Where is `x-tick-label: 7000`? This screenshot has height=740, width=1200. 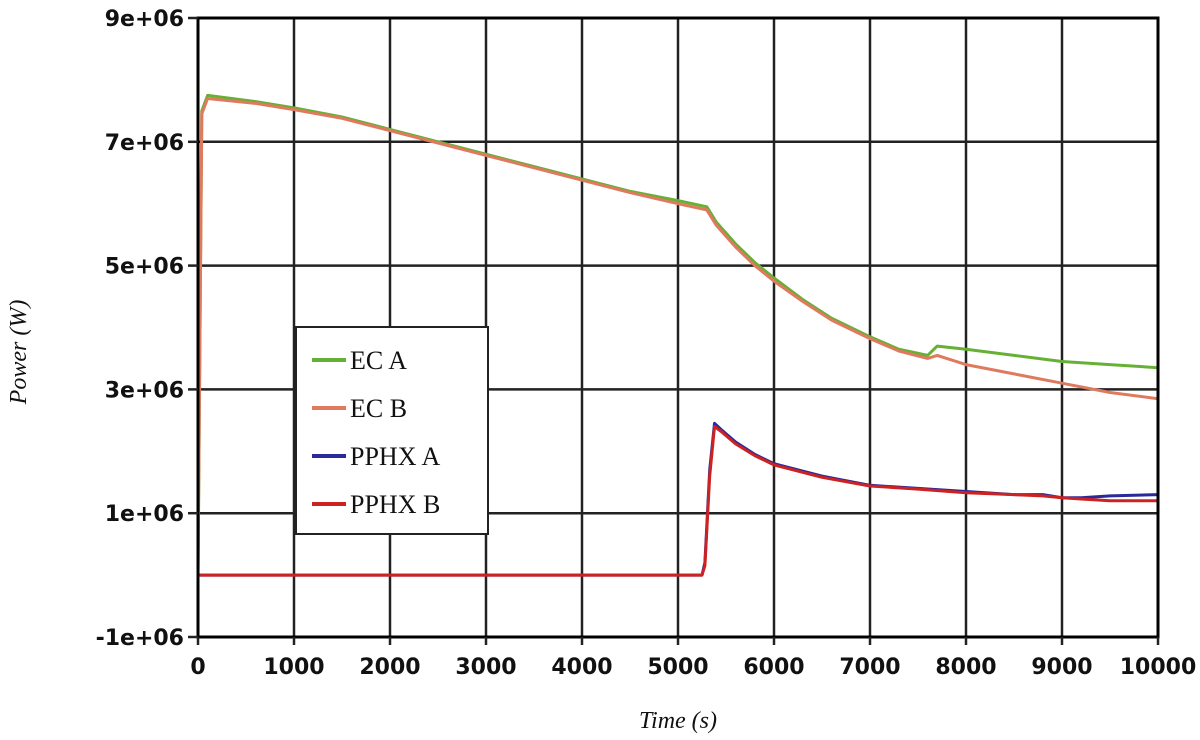 x-tick-label: 7000 is located at coordinates (869, 667).